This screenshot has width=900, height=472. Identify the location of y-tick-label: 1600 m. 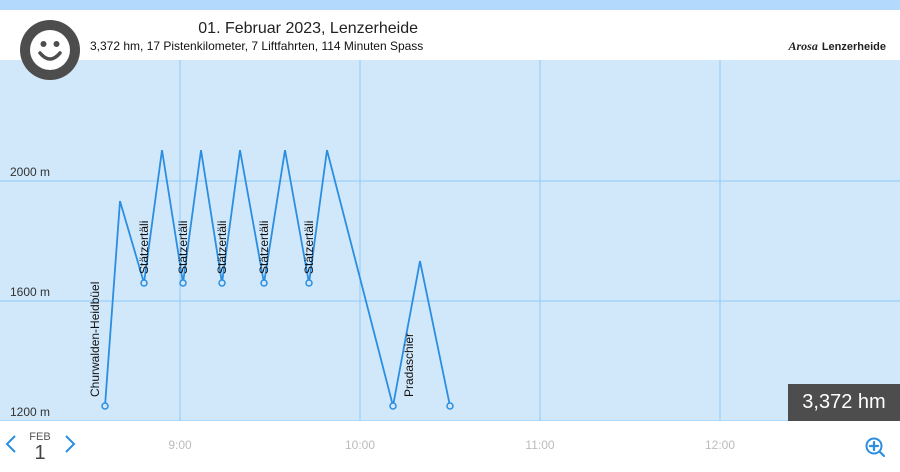
(30, 292).